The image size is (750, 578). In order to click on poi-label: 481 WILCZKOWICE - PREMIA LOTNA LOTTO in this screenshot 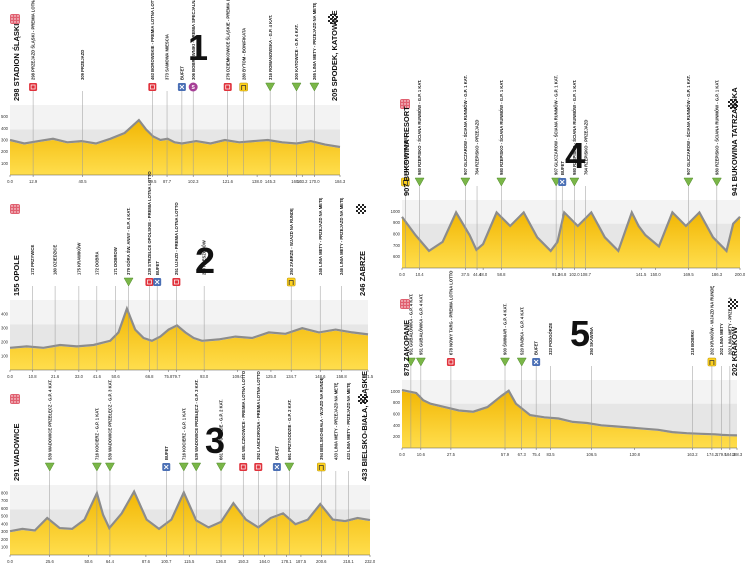, I will do `click(243, 415)`.